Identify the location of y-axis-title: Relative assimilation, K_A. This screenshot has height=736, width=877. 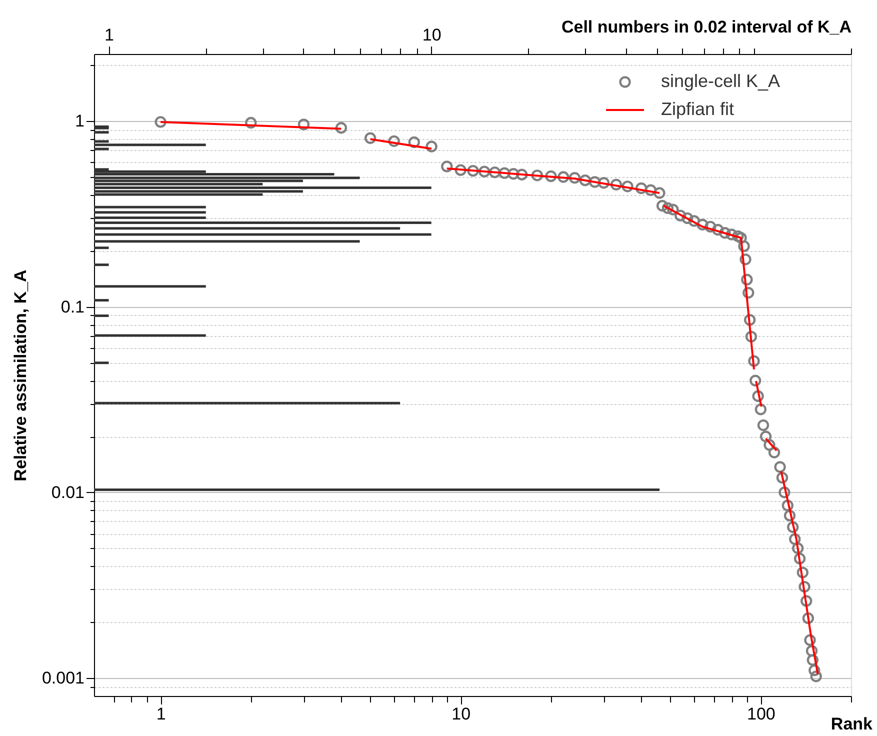
(20, 376).